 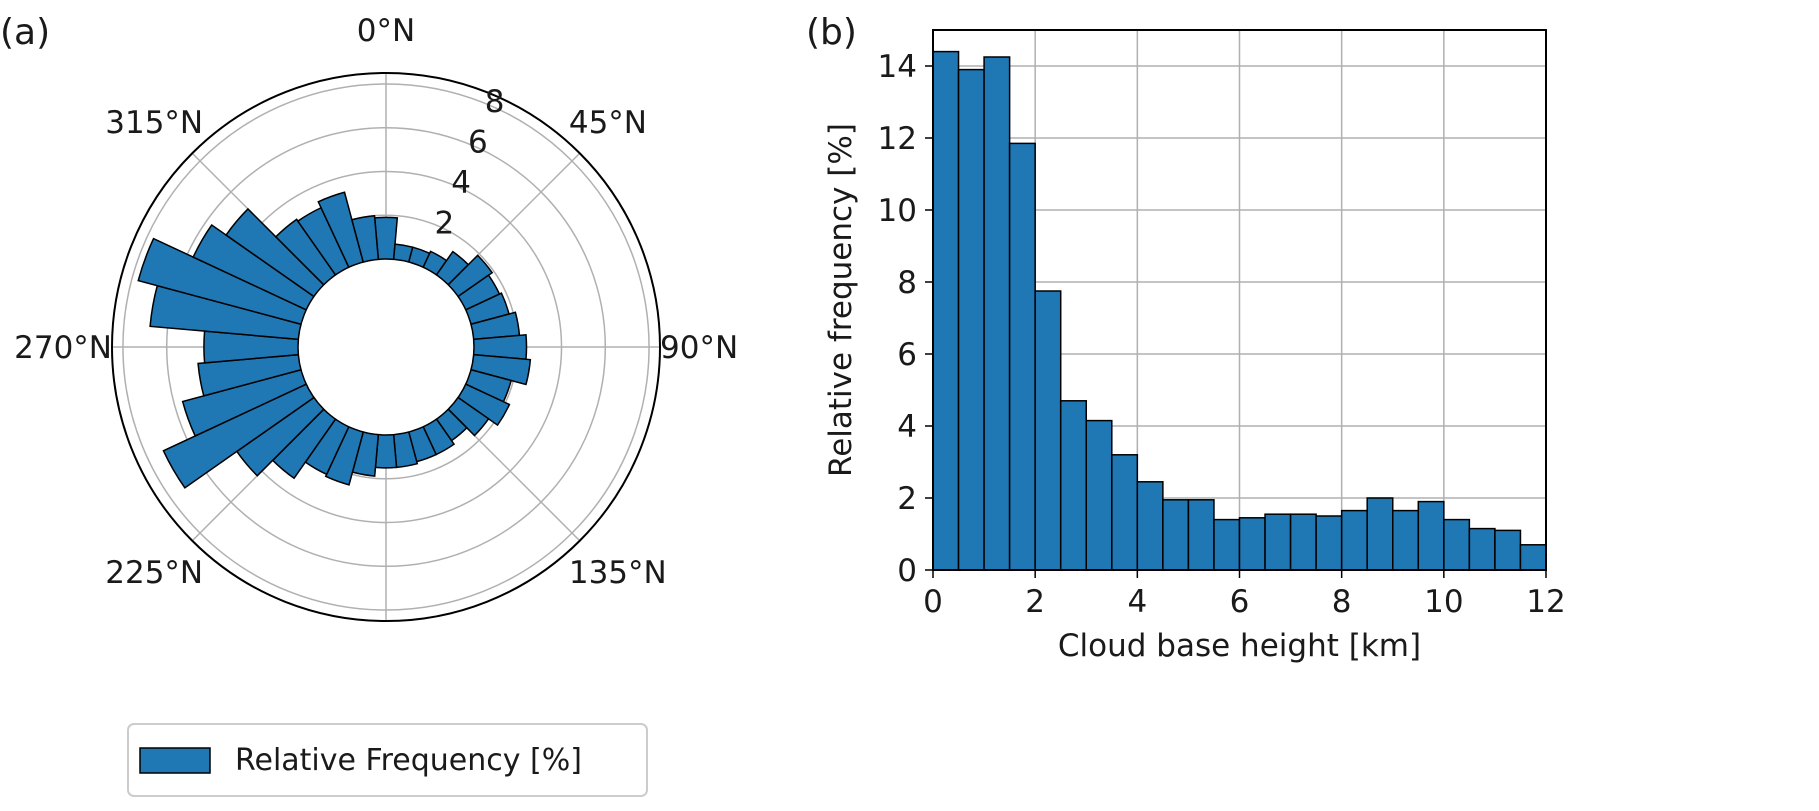 I want to click on panel-b-label: (b), so click(x=831, y=32).